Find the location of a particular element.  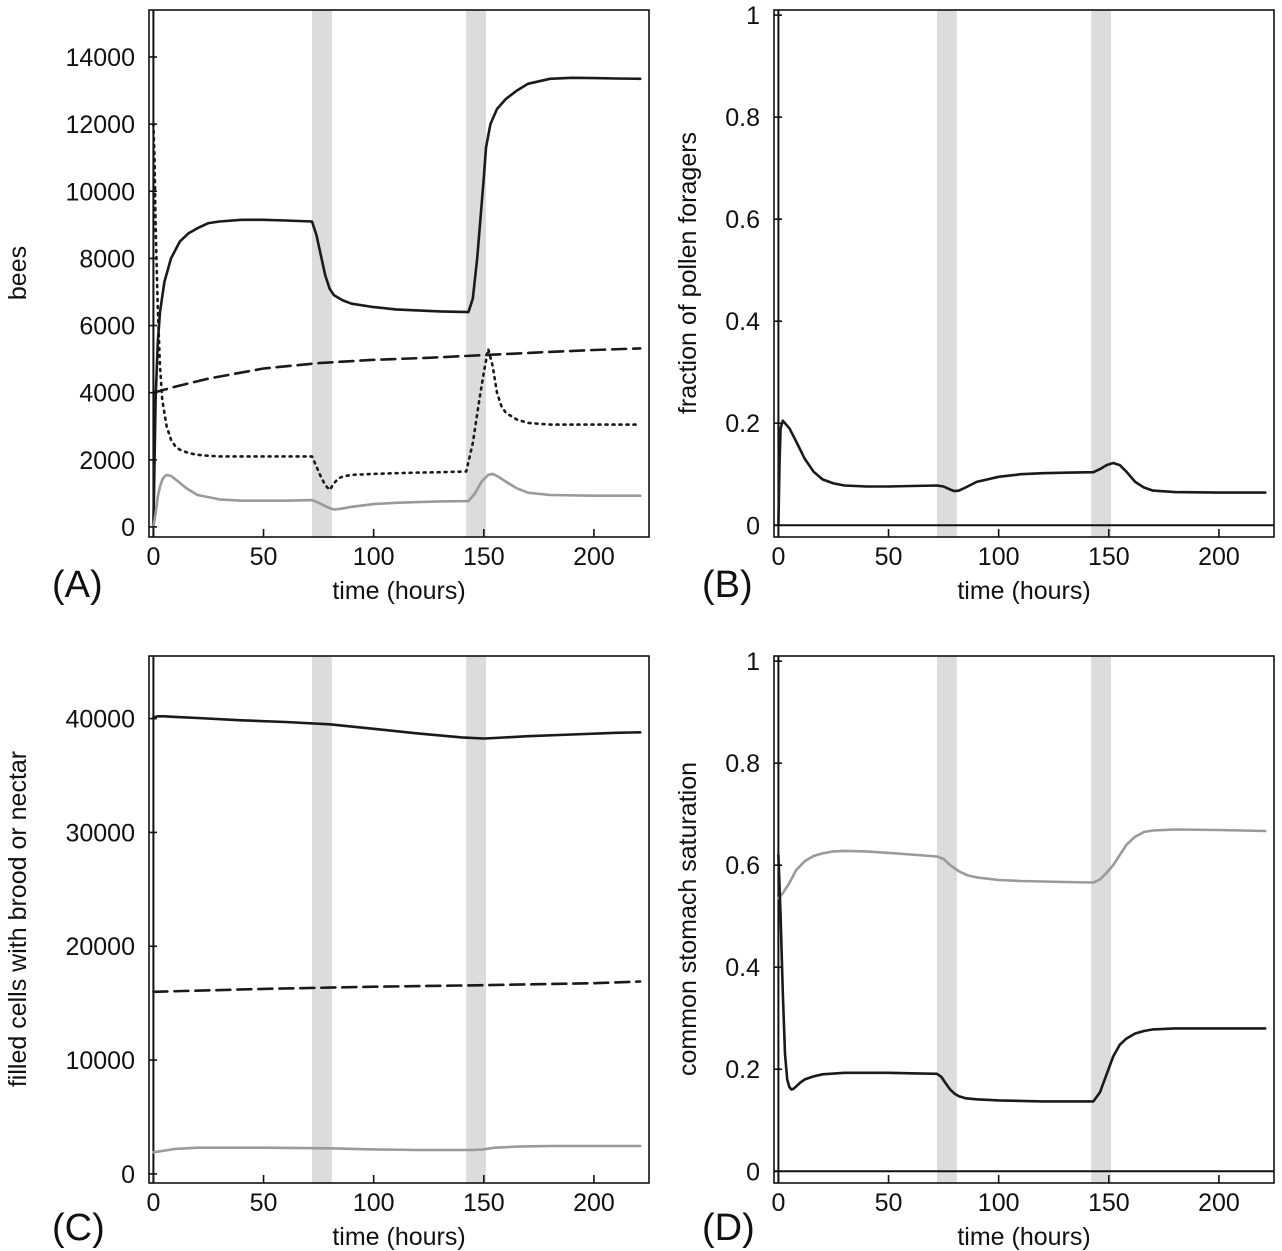

y-tick-label: 12000 is located at coordinates (100, 125).